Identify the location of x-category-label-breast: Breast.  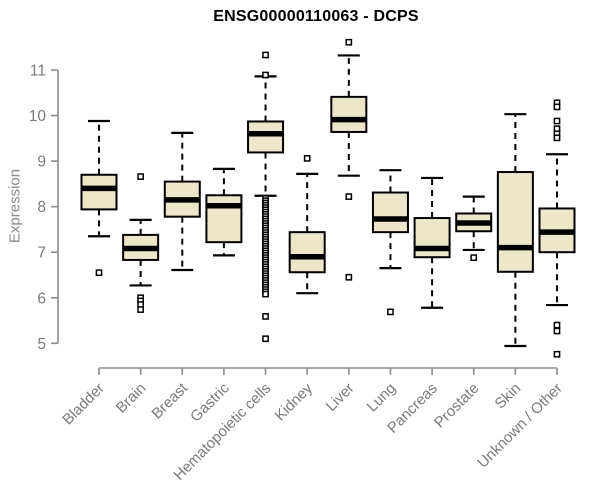
(169, 400).